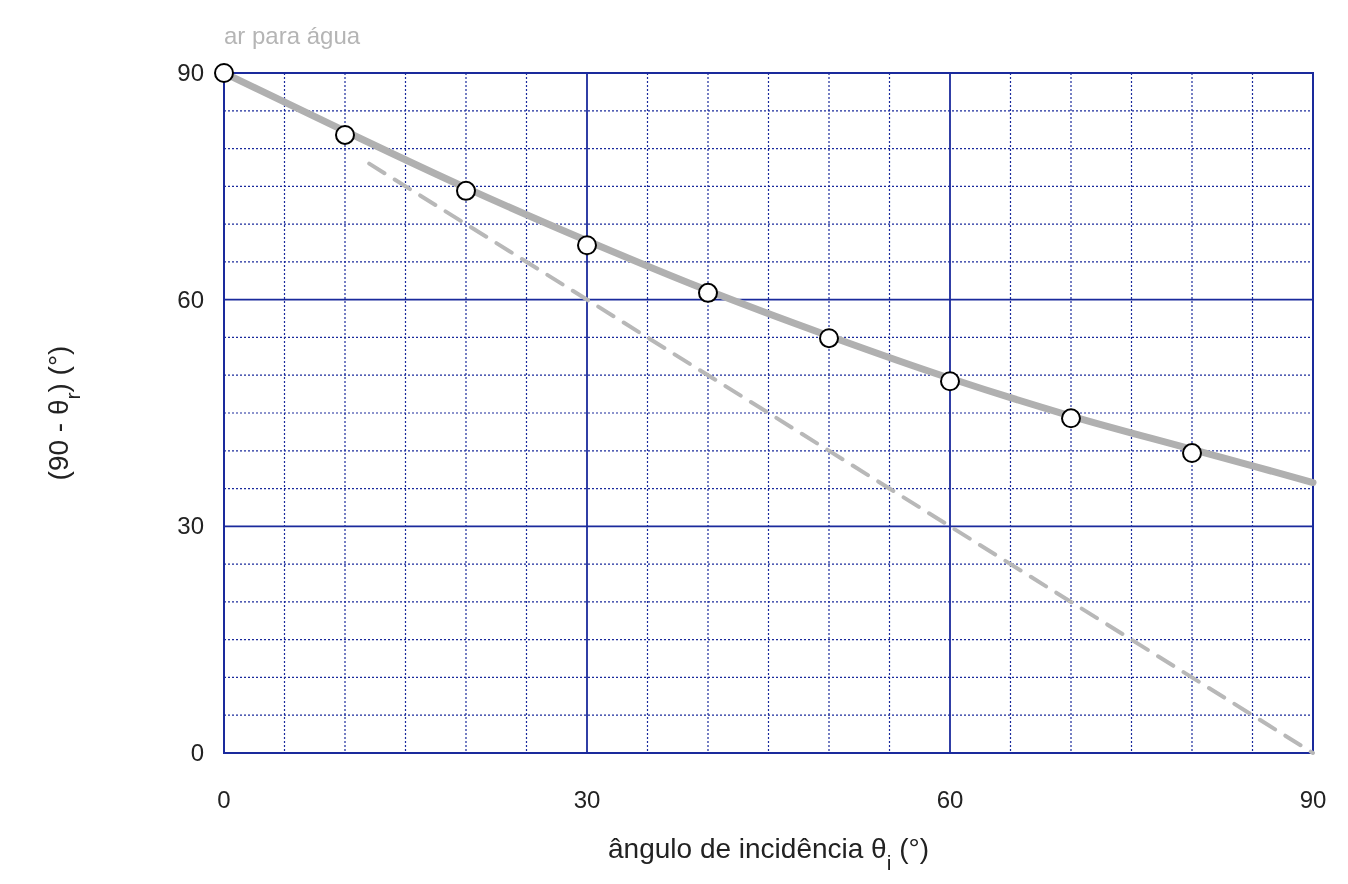 This screenshot has width=1348, height=884. Describe the element at coordinates (190, 526) in the screenshot. I see `y-tick-label: 30` at that location.